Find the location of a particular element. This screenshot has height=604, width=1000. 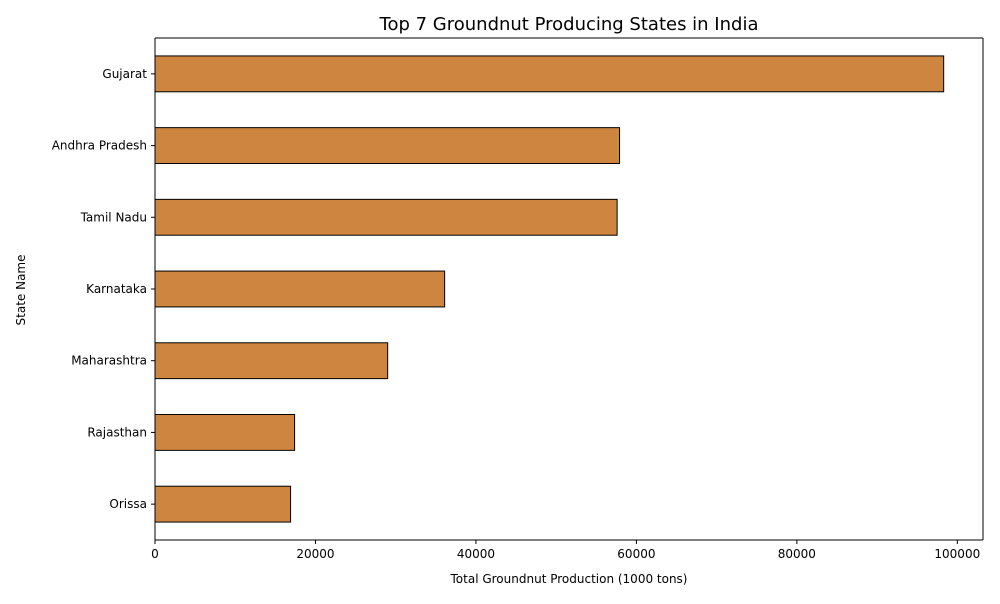

x-tick-label-40000: 40000 is located at coordinates (476, 554).